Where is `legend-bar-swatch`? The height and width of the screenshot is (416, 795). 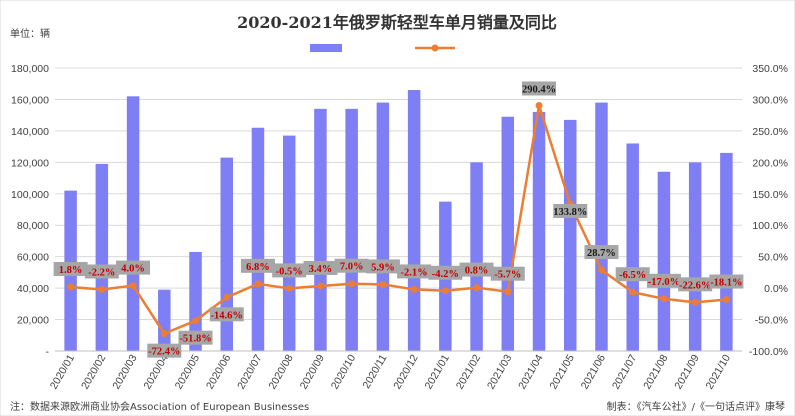 legend-bar-swatch is located at coordinates (326, 48).